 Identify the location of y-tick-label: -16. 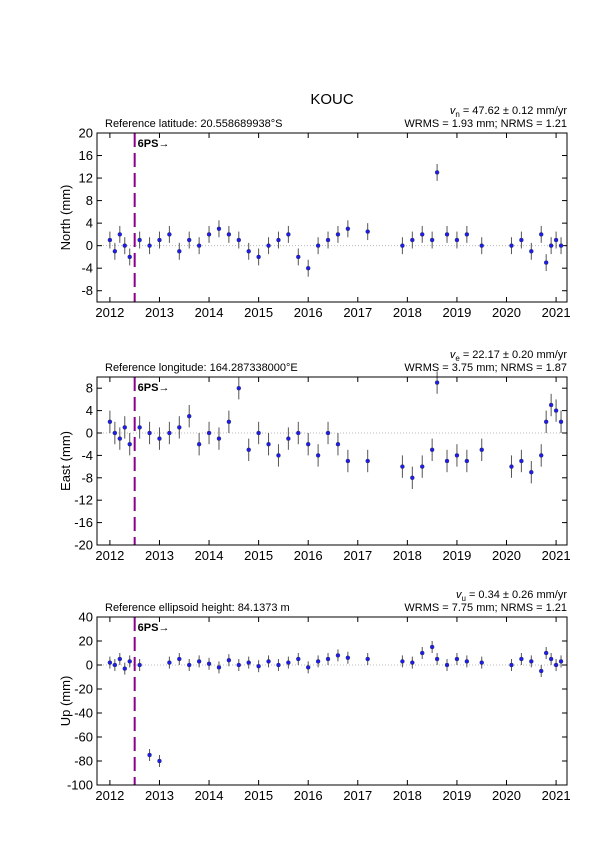
(83, 522).